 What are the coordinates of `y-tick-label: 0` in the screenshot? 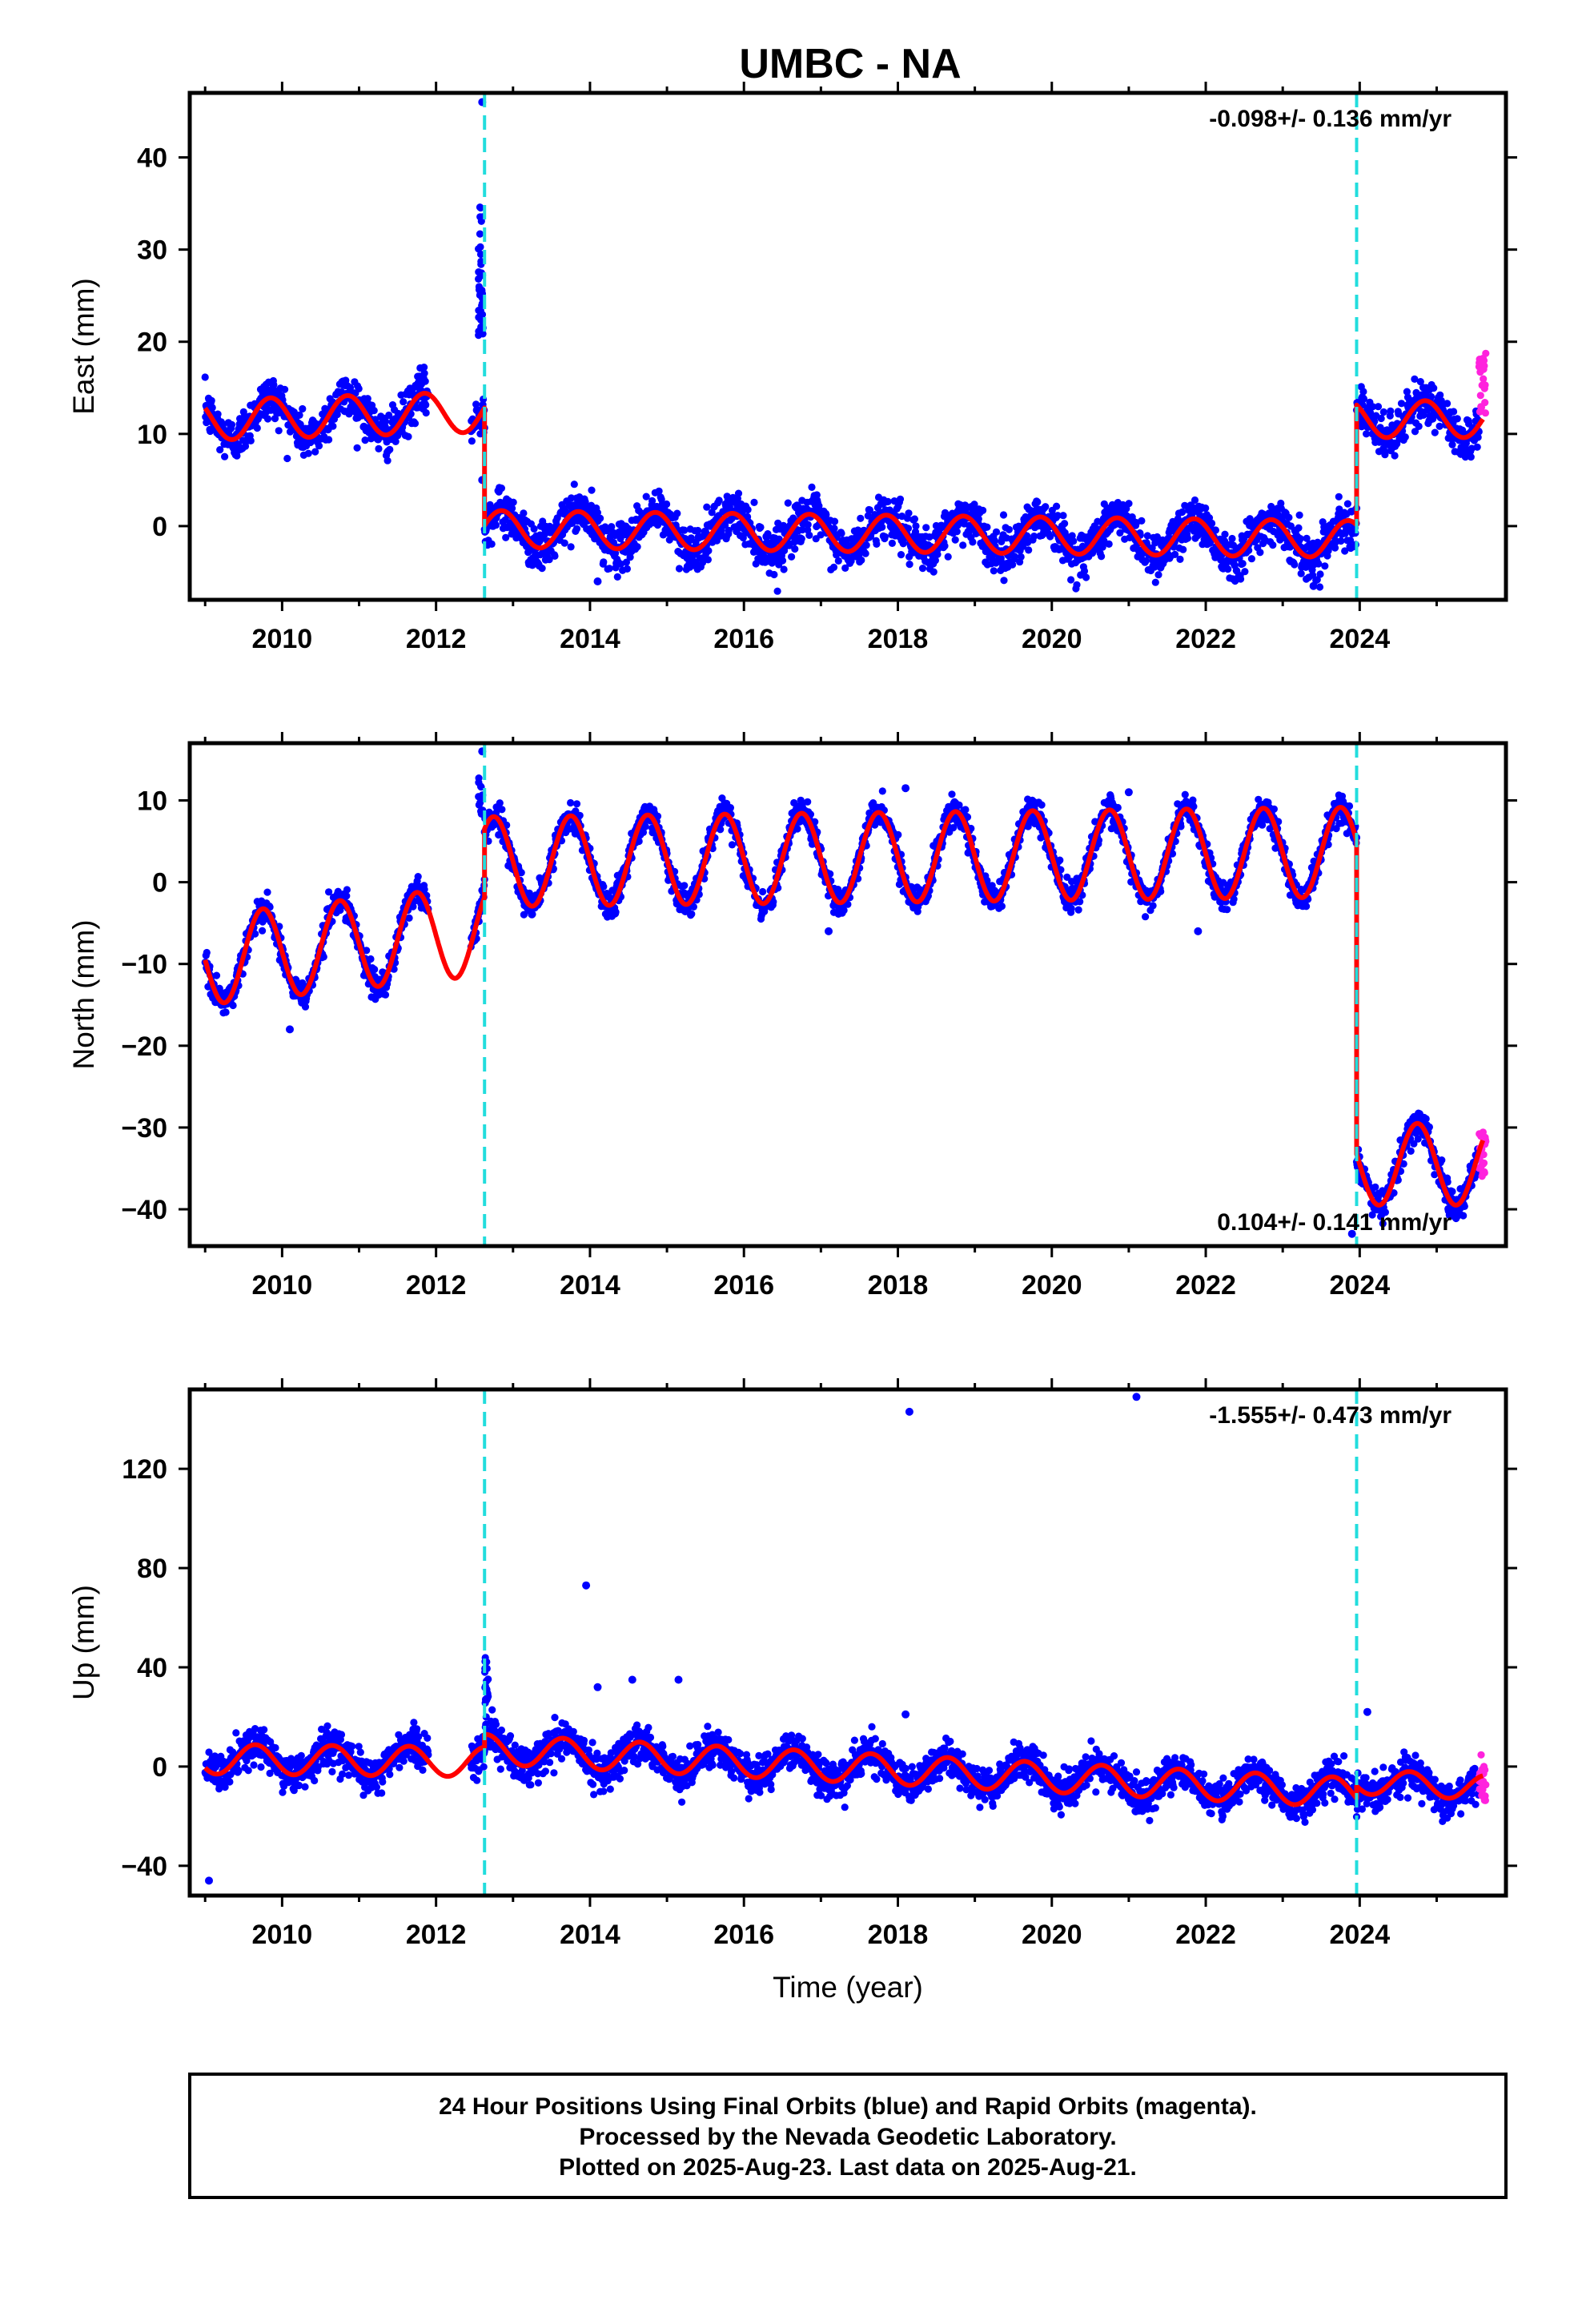 It's located at (159, 527).